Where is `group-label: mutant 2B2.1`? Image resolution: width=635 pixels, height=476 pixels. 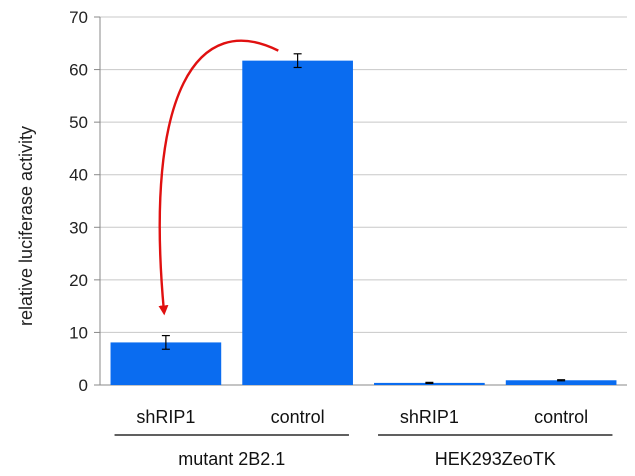
group-label: mutant 2B2.1 is located at coordinates (231, 459).